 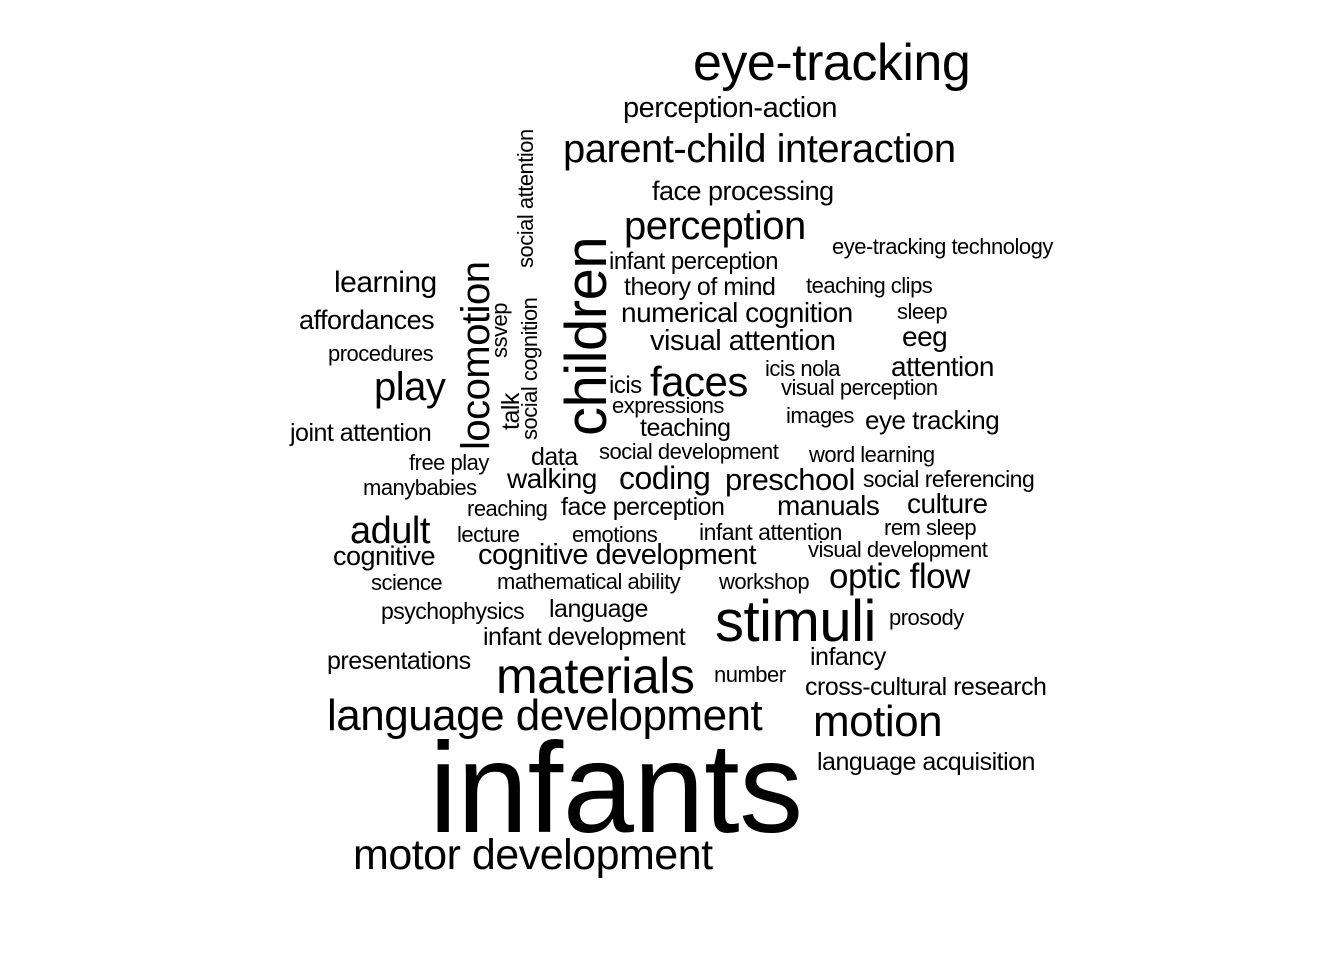 I want to click on word-visual-development: visual development, so click(x=898, y=549).